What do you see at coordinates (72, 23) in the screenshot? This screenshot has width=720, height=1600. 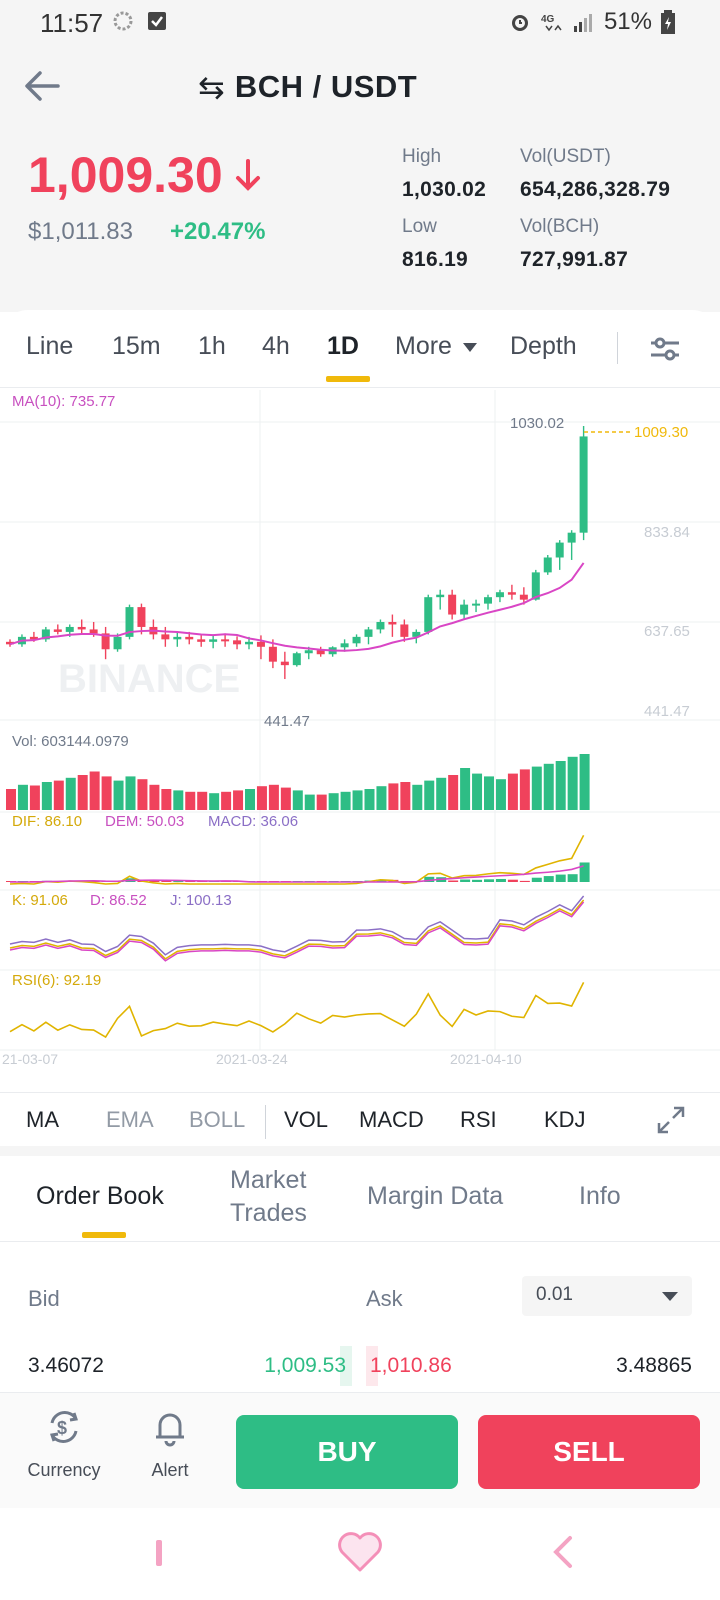 I see `status-time: 11:57` at bounding box center [72, 23].